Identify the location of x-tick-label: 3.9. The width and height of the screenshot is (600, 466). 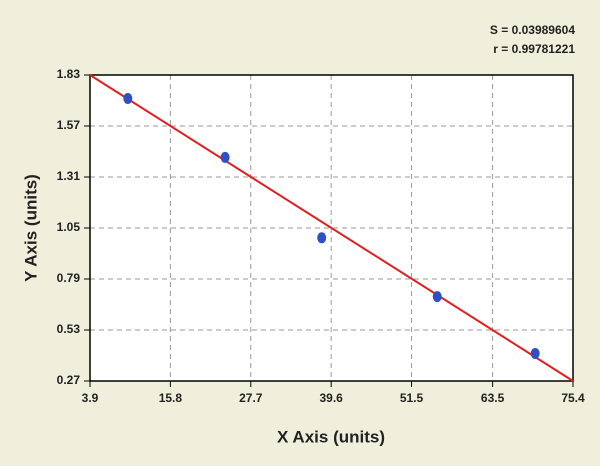
(90, 398).